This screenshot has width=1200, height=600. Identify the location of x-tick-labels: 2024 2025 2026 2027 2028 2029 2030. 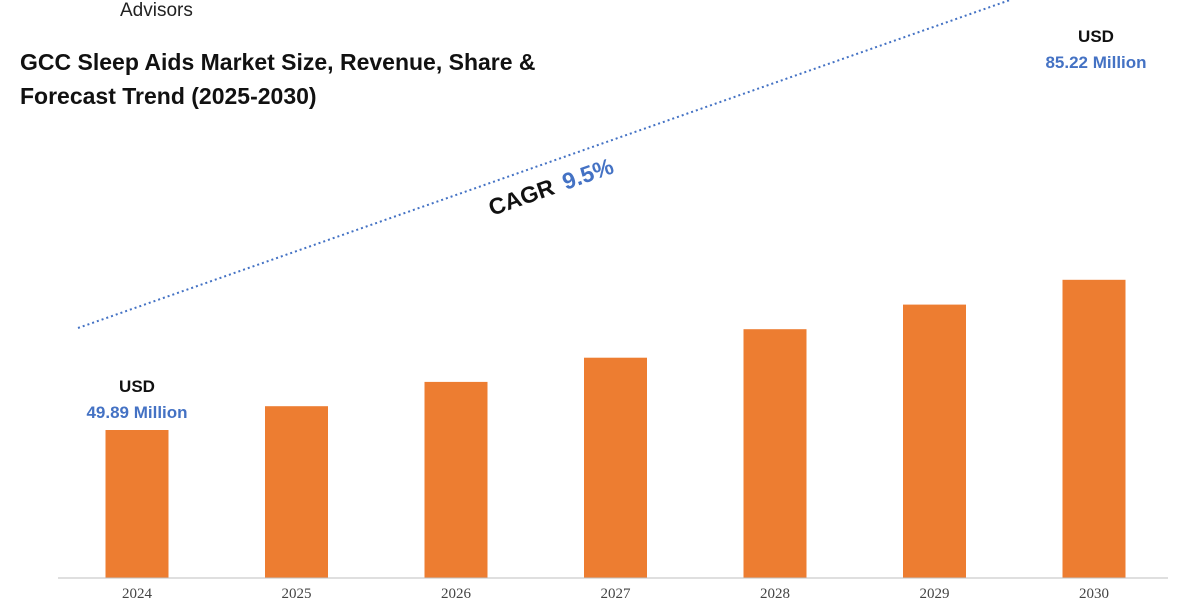
(615, 593).